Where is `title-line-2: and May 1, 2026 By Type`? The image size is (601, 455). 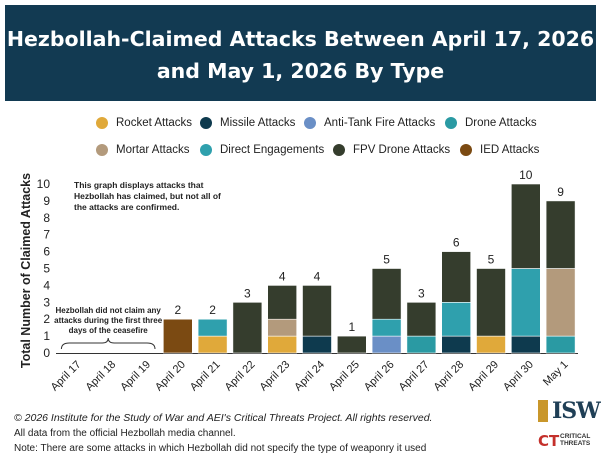 title-line-2: and May 1, 2026 By Type is located at coordinates (300, 71).